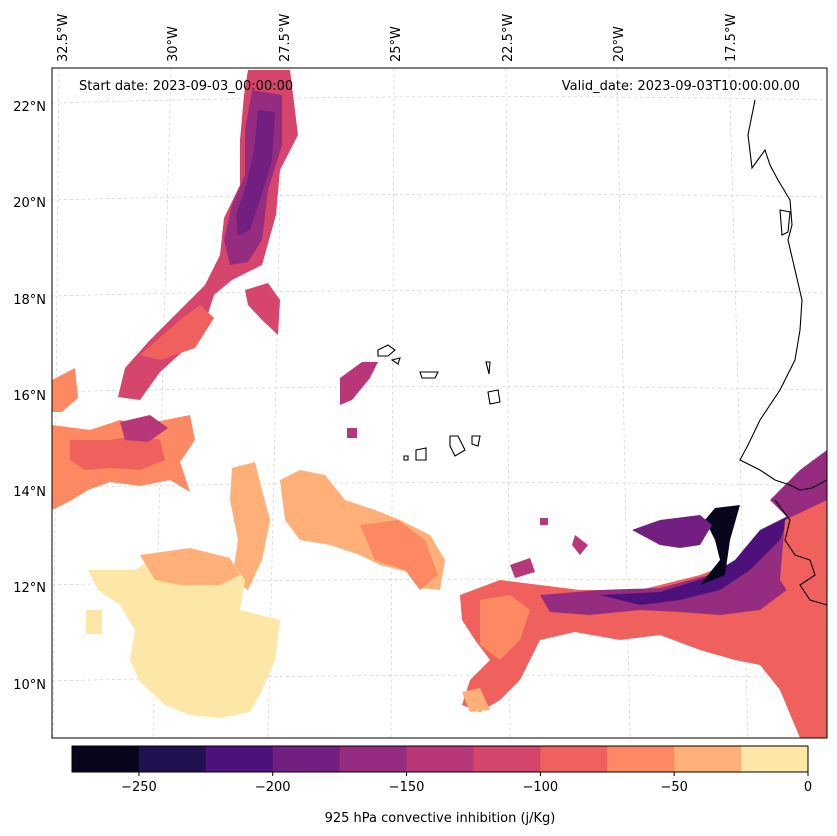 This screenshot has width=837, height=836. I want to click on colorbar-tick-label: −200, so click(273, 787).